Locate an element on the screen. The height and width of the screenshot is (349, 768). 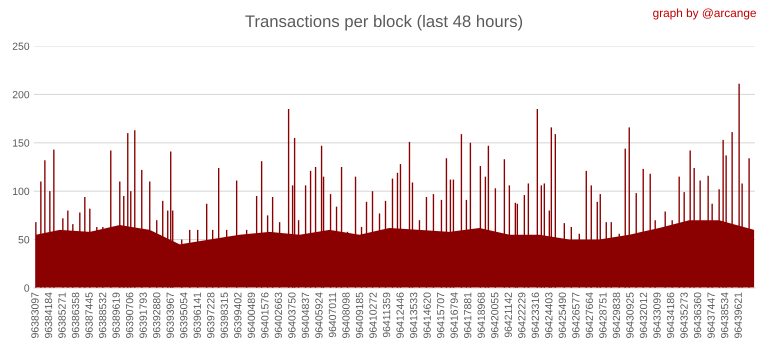
x-tick-label: 96386358 is located at coordinates (76, 315).